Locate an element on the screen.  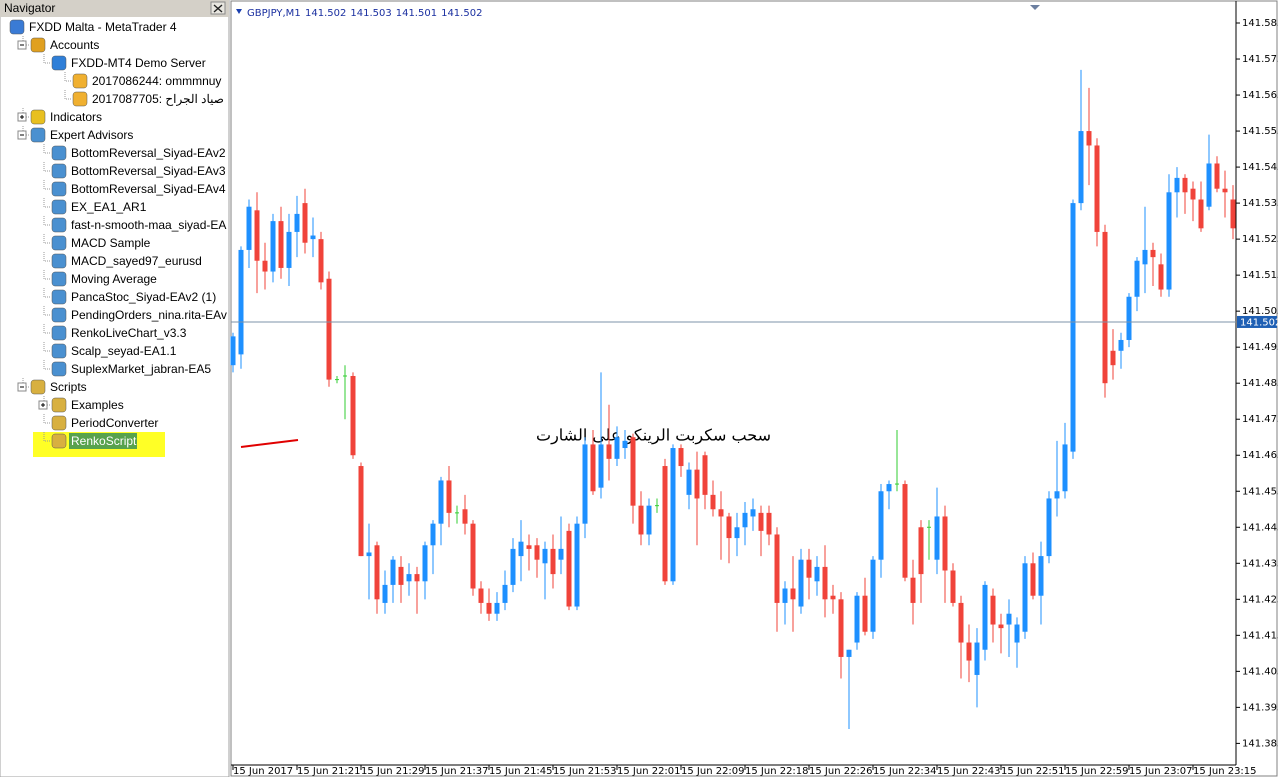
y-tick-label: 141.575 is located at coordinates (1260, 59).